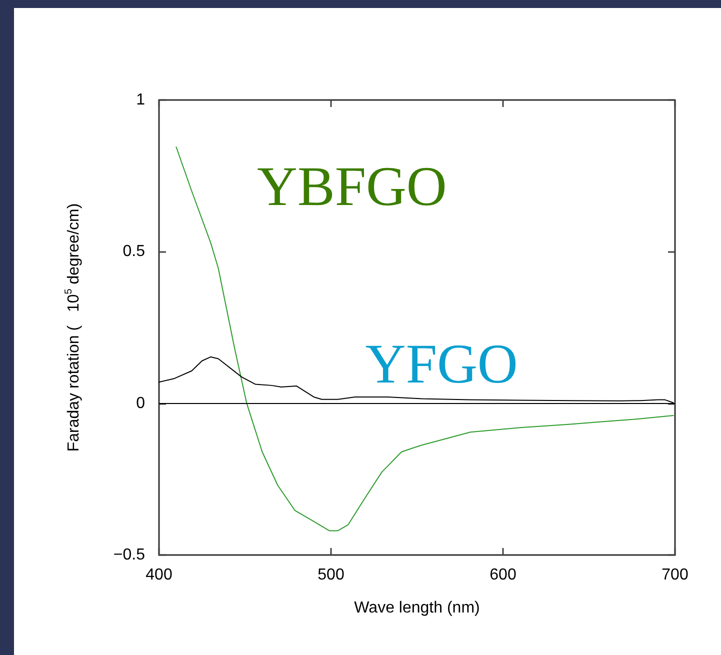 The height and width of the screenshot is (655, 721). I want to click on x-tick-label: 400, so click(159, 575).